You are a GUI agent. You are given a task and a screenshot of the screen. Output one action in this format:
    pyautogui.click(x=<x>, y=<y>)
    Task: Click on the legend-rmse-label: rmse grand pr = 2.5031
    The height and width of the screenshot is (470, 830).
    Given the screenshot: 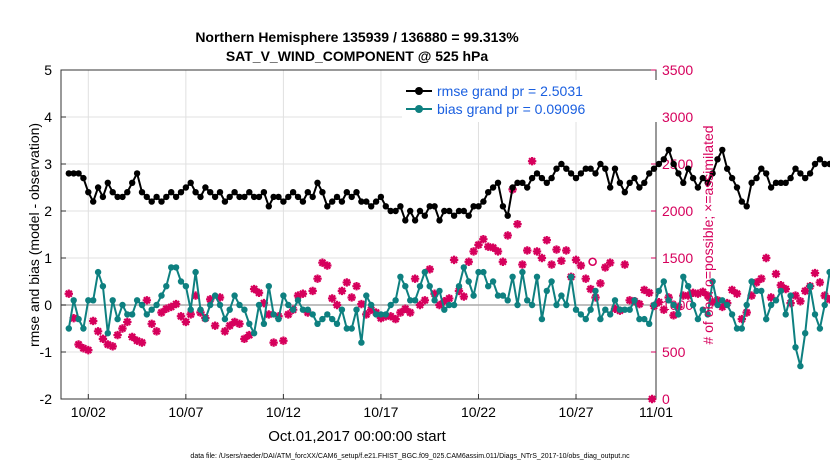 What is the action you would take?
    pyautogui.click(x=510, y=91)
    